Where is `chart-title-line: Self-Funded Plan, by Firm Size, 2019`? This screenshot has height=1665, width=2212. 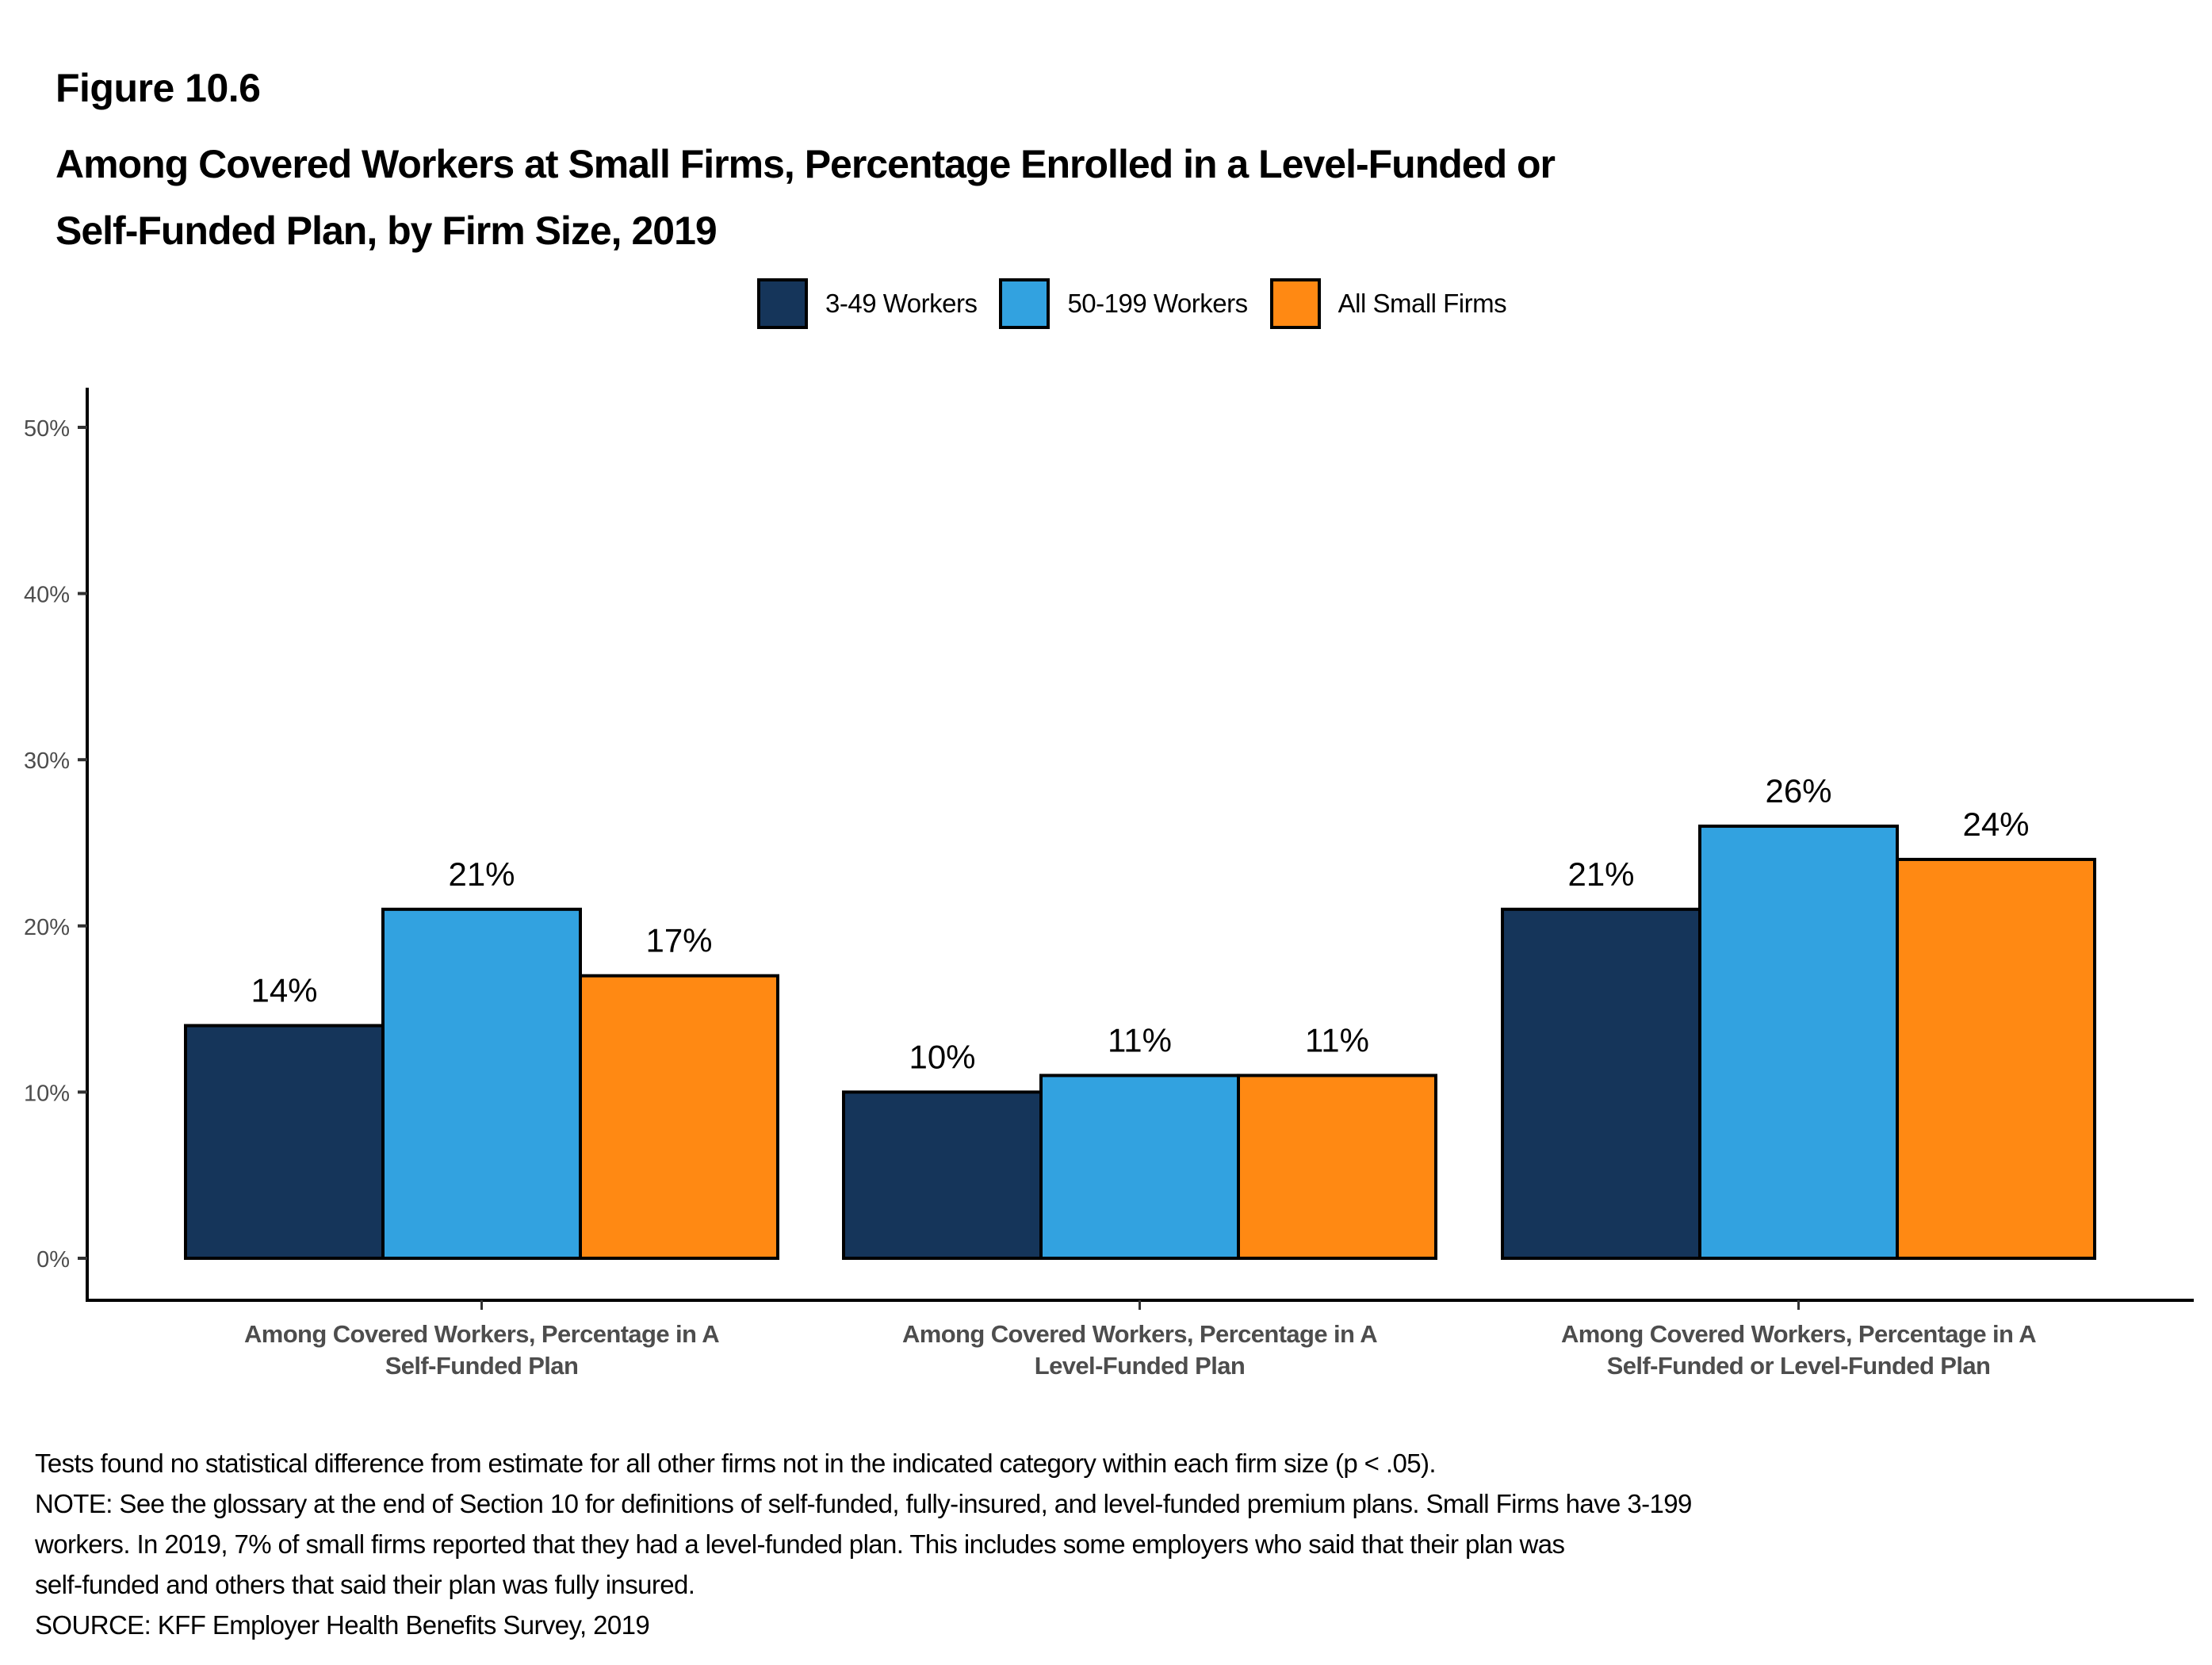
chart-title-line: Self-Funded Plan, by Firm Size, 2019 is located at coordinates (386, 231).